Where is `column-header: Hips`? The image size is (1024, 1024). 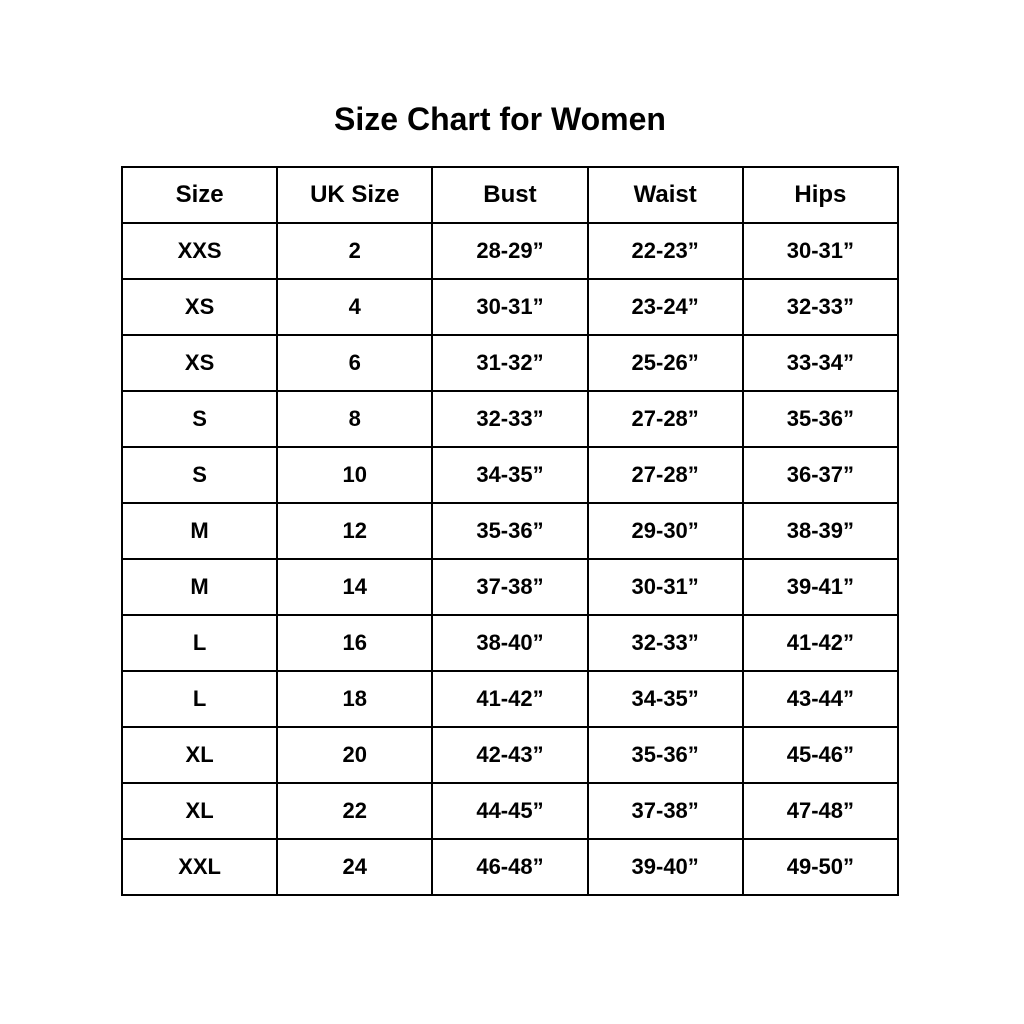 column-header: Hips is located at coordinates (820, 195).